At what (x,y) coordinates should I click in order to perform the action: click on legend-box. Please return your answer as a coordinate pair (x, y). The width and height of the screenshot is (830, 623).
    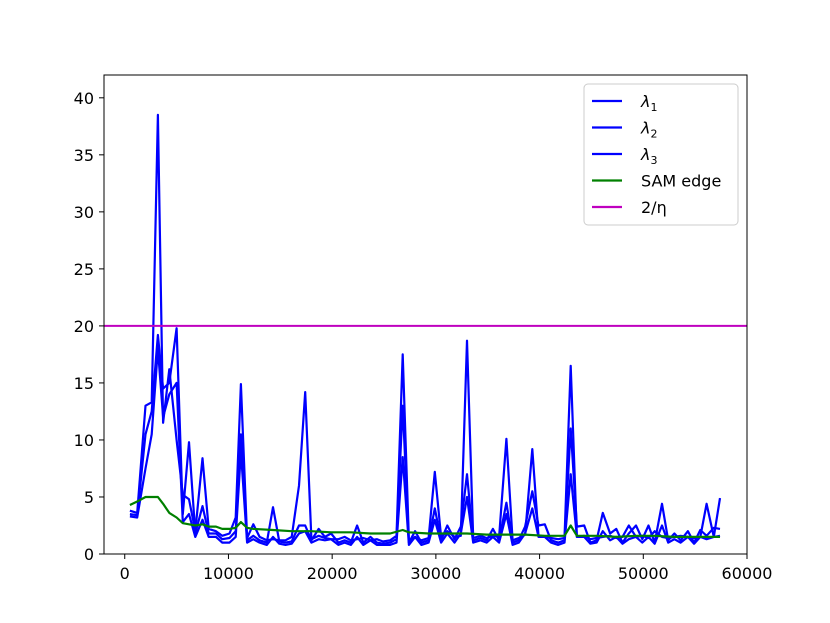
    Looking at the image, I should click on (661, 154).